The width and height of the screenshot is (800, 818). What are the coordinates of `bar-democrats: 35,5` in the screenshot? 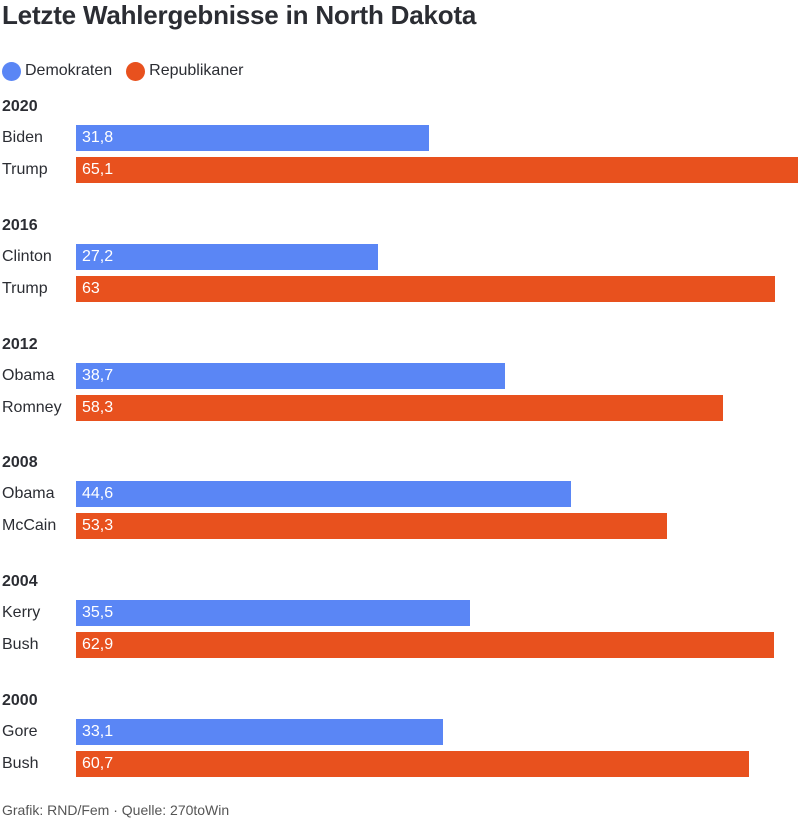 It's located at (273, 613).